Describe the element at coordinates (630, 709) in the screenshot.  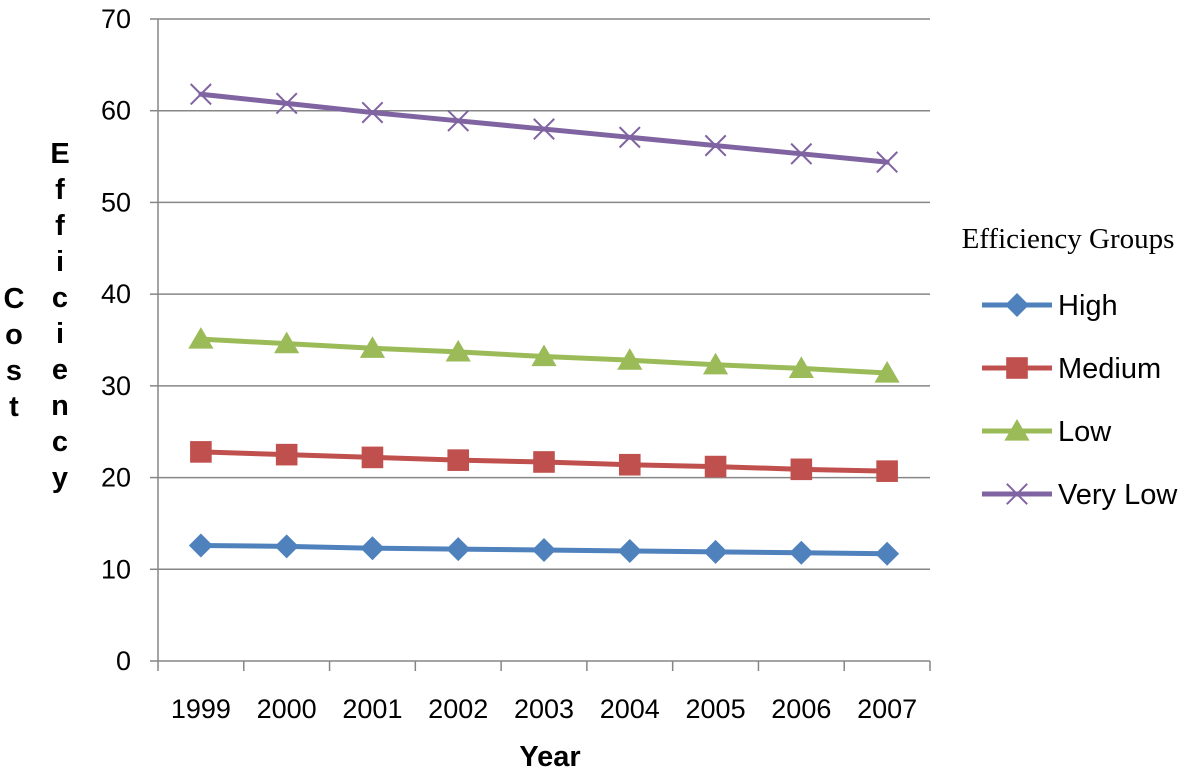
I see `x-tick-label: 2004` at that location.